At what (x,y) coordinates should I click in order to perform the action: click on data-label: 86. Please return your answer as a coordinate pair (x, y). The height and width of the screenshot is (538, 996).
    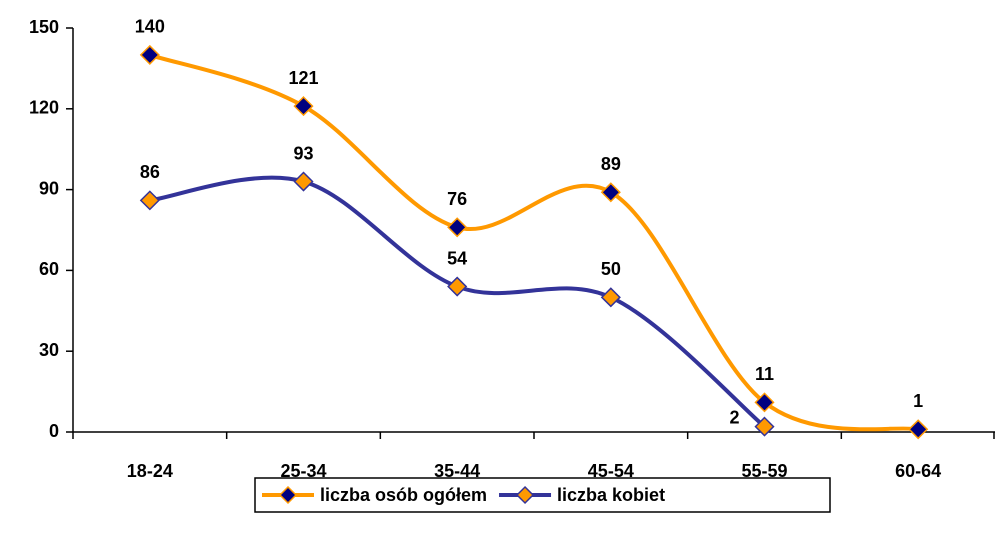
    Looking at the image, I should click on (150, 172).